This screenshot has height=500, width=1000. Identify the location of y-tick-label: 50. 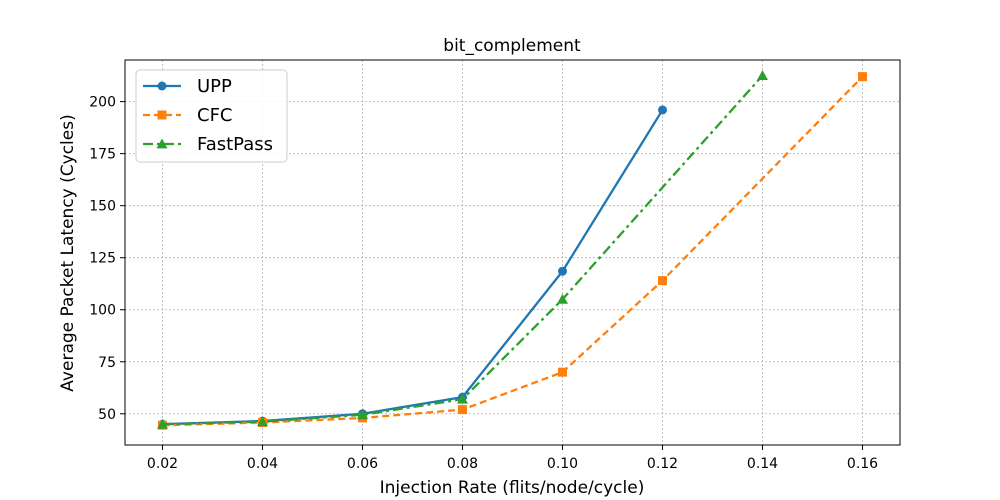
(107, 415).